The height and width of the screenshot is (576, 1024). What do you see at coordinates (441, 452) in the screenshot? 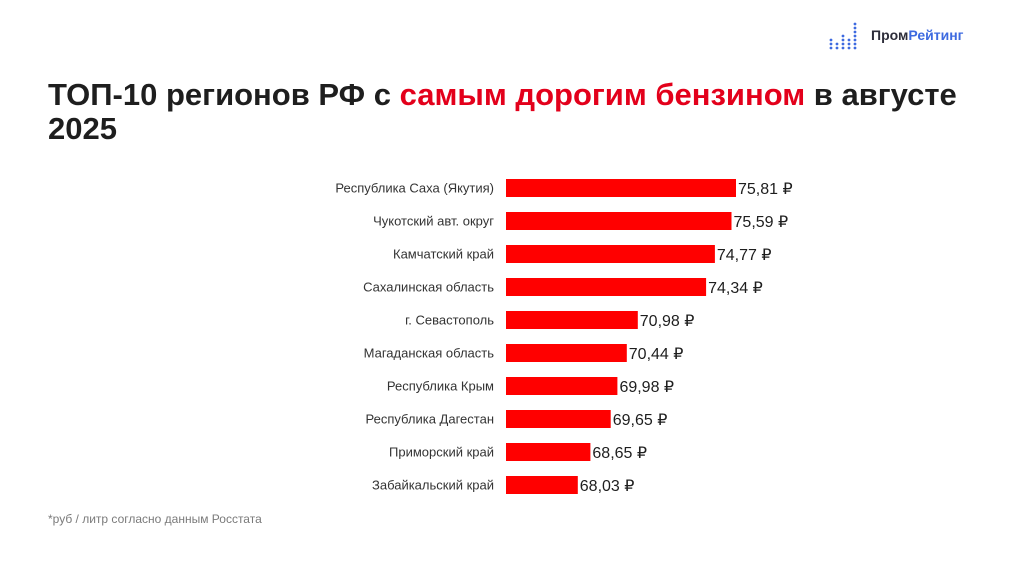
I see `category-label: Приморский край` at bounding box center [441, 452].